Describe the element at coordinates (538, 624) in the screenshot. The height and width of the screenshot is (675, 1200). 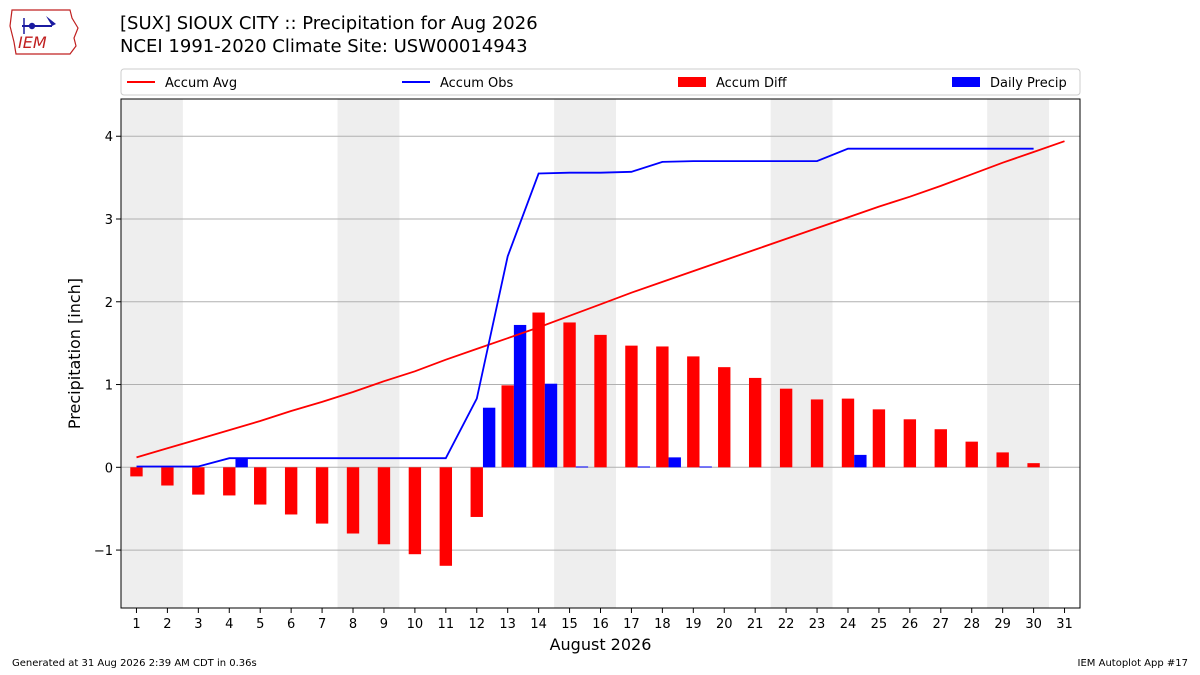
I see `x-tick-label: 14` at that location.